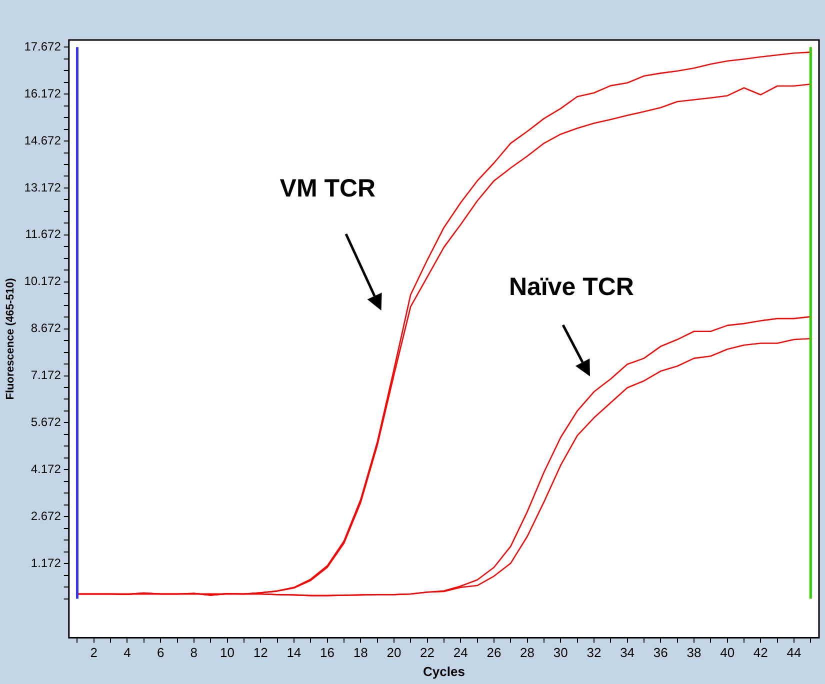 This screenshot has height=684, width=825. I want to click on y-tick-label: 13.172, so click(43, 187).